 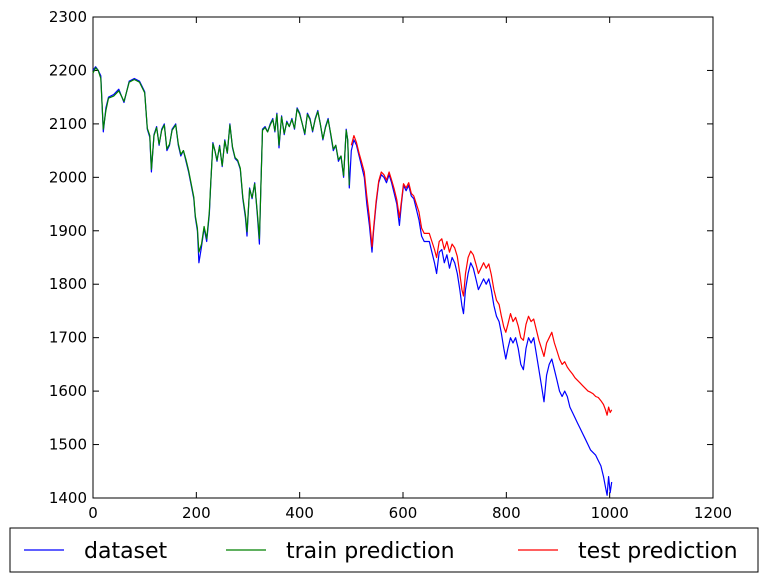 I want to click on legend-box, so click(x=384, y=550).